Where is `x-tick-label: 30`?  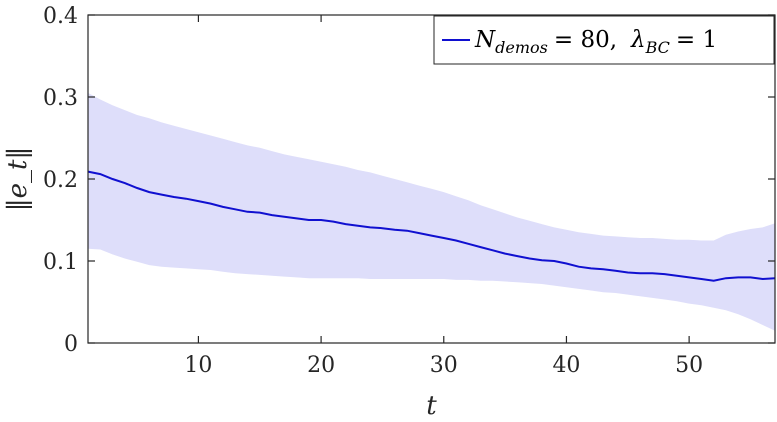
x-tick-label: 30 is located at coordinates (444, 365).